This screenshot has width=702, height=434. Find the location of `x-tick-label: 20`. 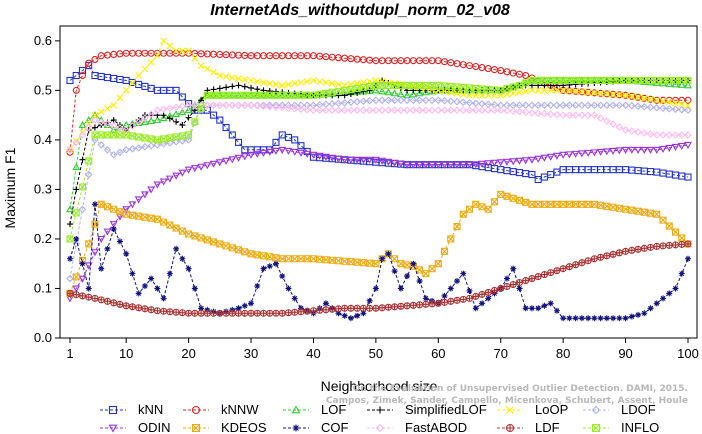

x-tick-label: 20 is located at coordinates (188, 353).